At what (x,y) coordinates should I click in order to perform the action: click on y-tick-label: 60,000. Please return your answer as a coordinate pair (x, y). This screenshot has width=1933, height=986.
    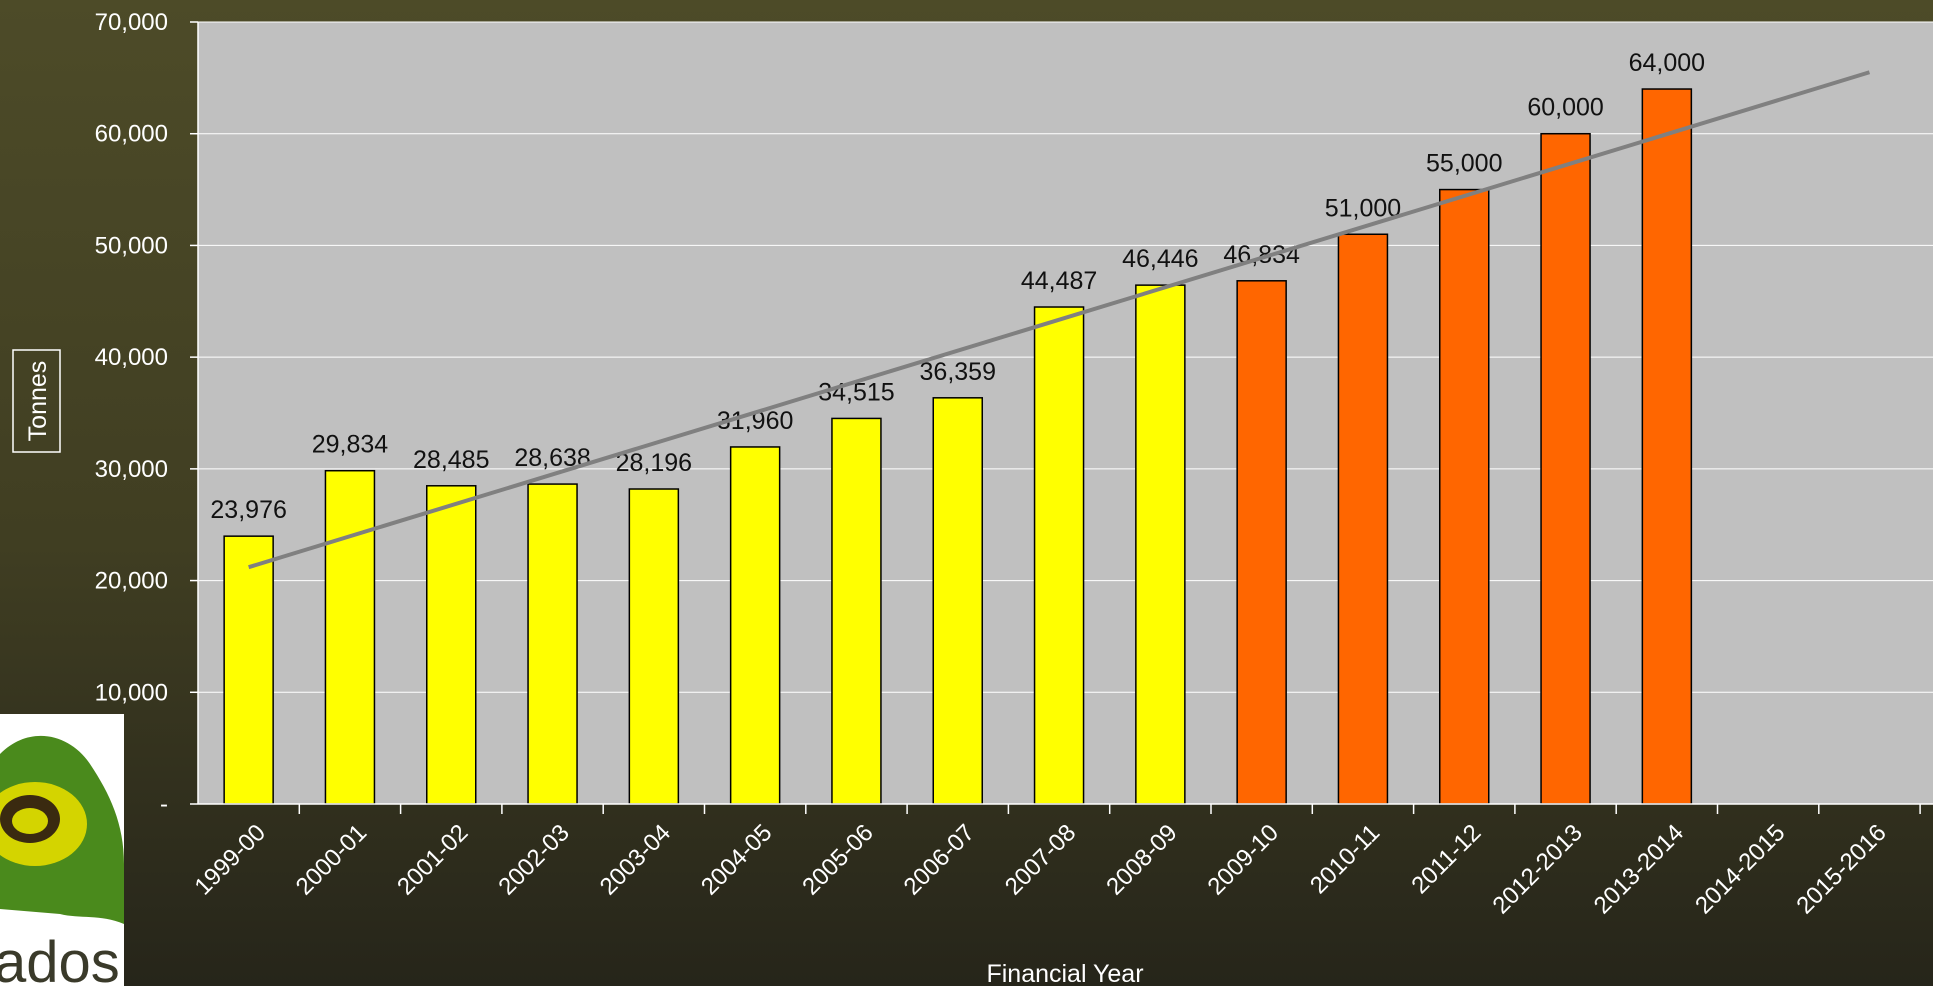
    Looking at the image, I should click on (131, 134).